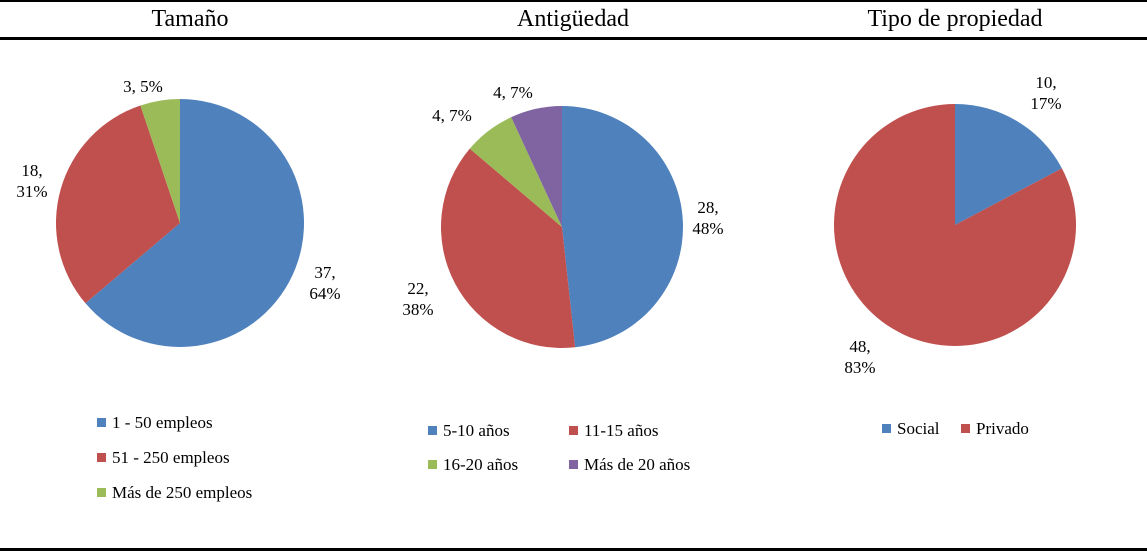 This screenshot has height=555, width=1147. Describe the element at coordinates (707, 218) in the screenshot. I see `data-label: 28, 48%` at that location.